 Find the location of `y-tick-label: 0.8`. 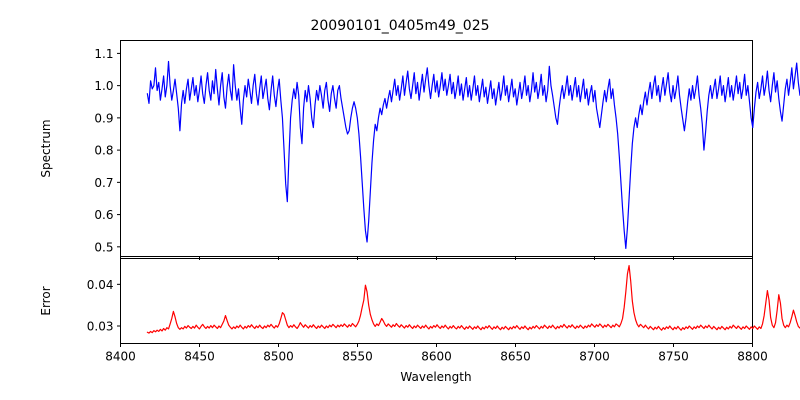

y-tick-label: 0.8 is located at coordinates (103, 151).